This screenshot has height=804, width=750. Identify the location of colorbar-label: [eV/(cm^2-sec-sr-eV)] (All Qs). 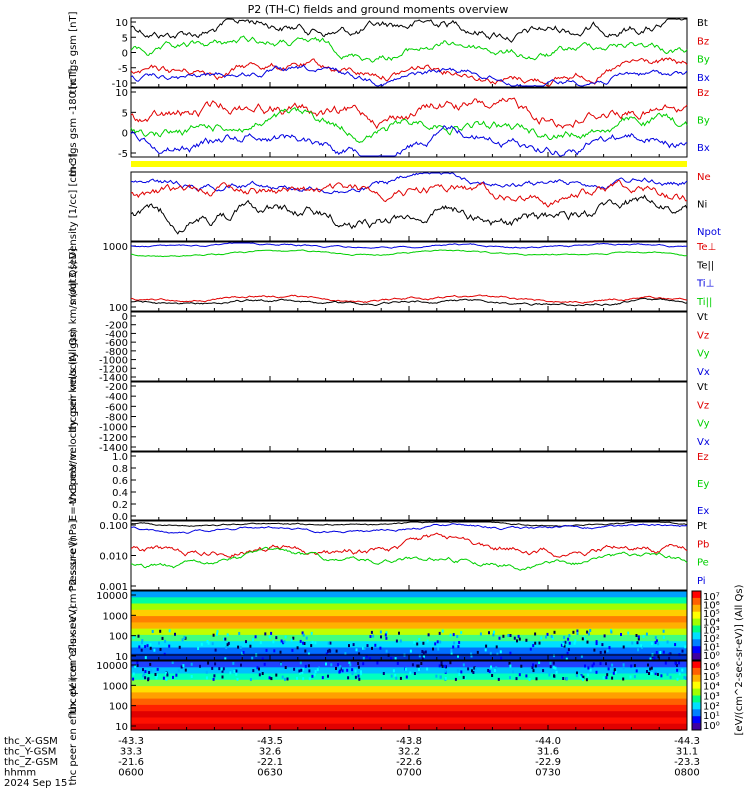
(739, 659).